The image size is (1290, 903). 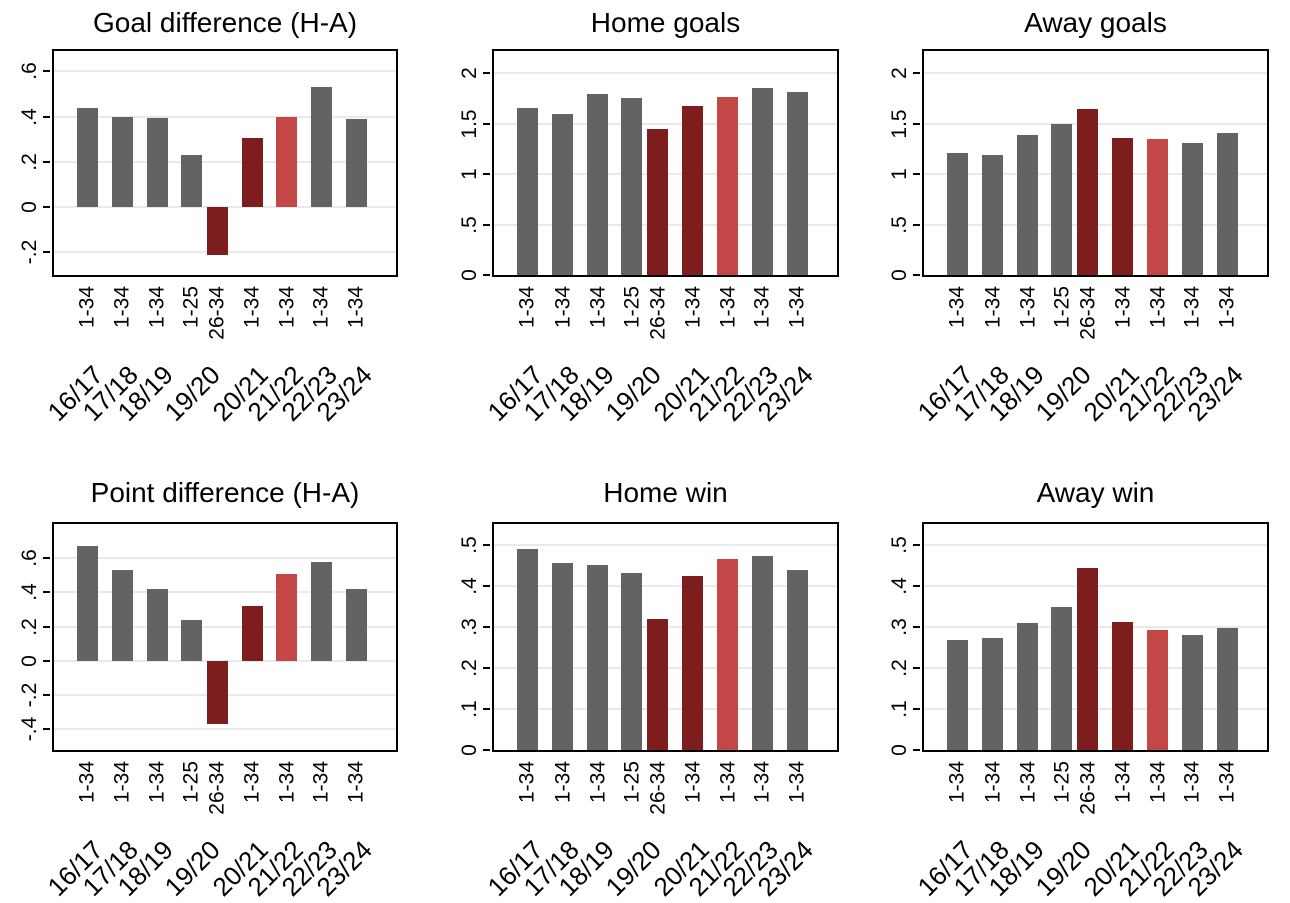 I want to click on x-season-label: 19/20, so click(x=192, y=868).